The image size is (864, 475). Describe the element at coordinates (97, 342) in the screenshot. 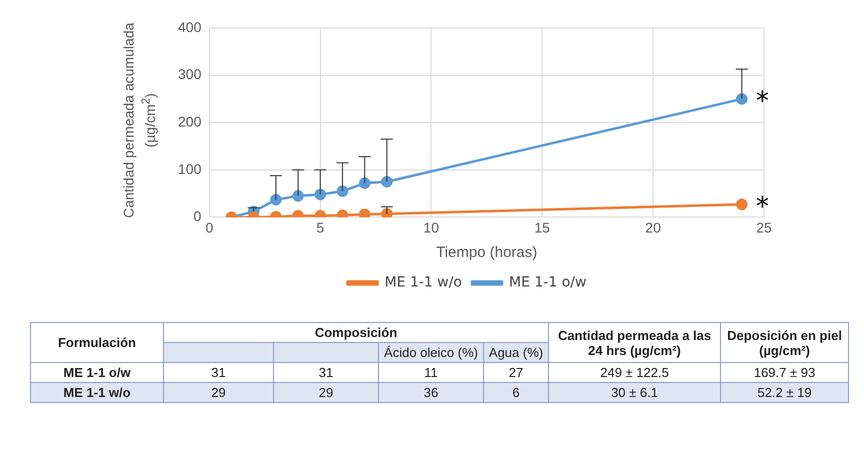

I see `text: Formulación` at that location.